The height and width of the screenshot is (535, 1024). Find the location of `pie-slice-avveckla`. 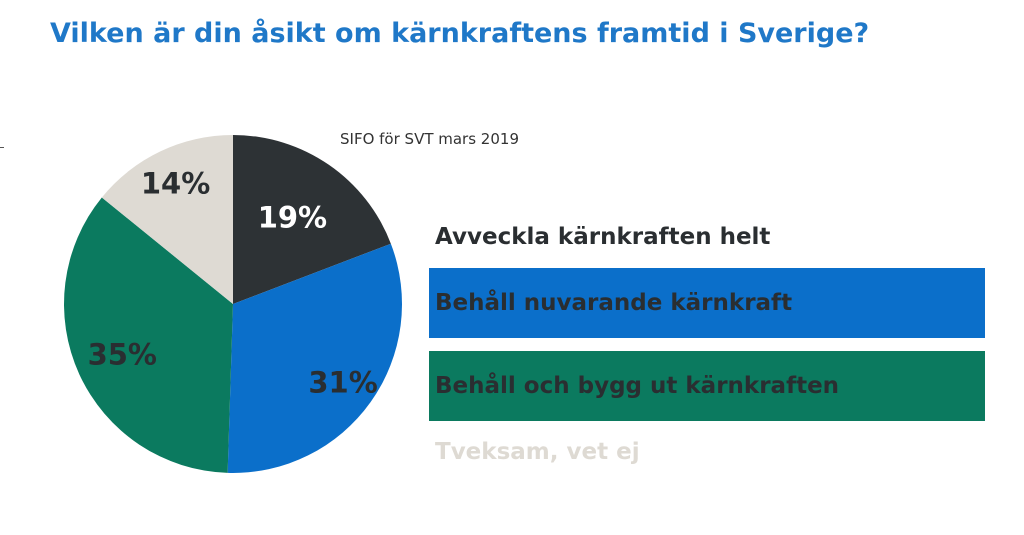

pie-slice-avveckla is located at coordinates (312, 219).